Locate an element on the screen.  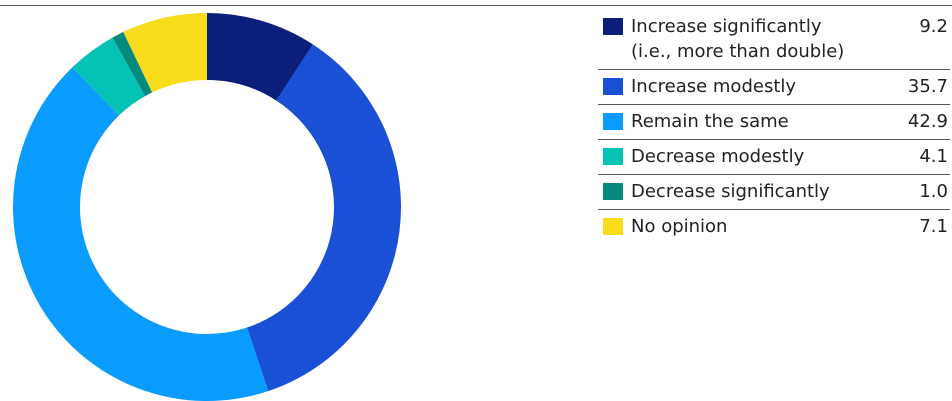
legend-label: Remain the same is located at coordinates (710, 121).